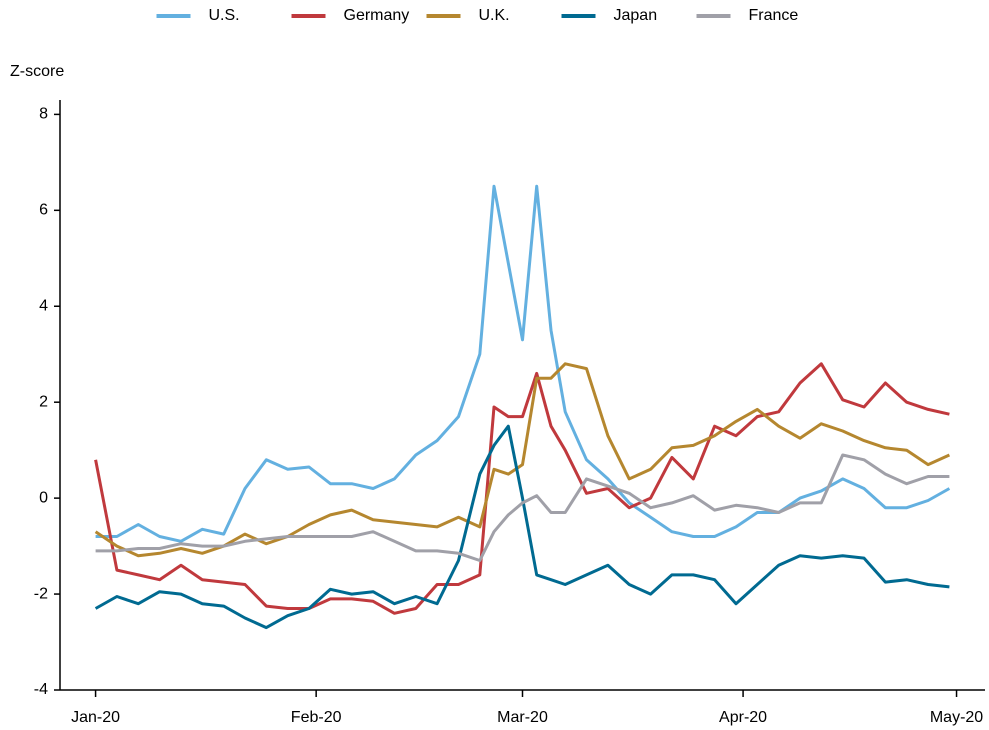 The width and height of the screenshot is (989, 730). I want to click on y-tick-label: -4, so click(41, 689).